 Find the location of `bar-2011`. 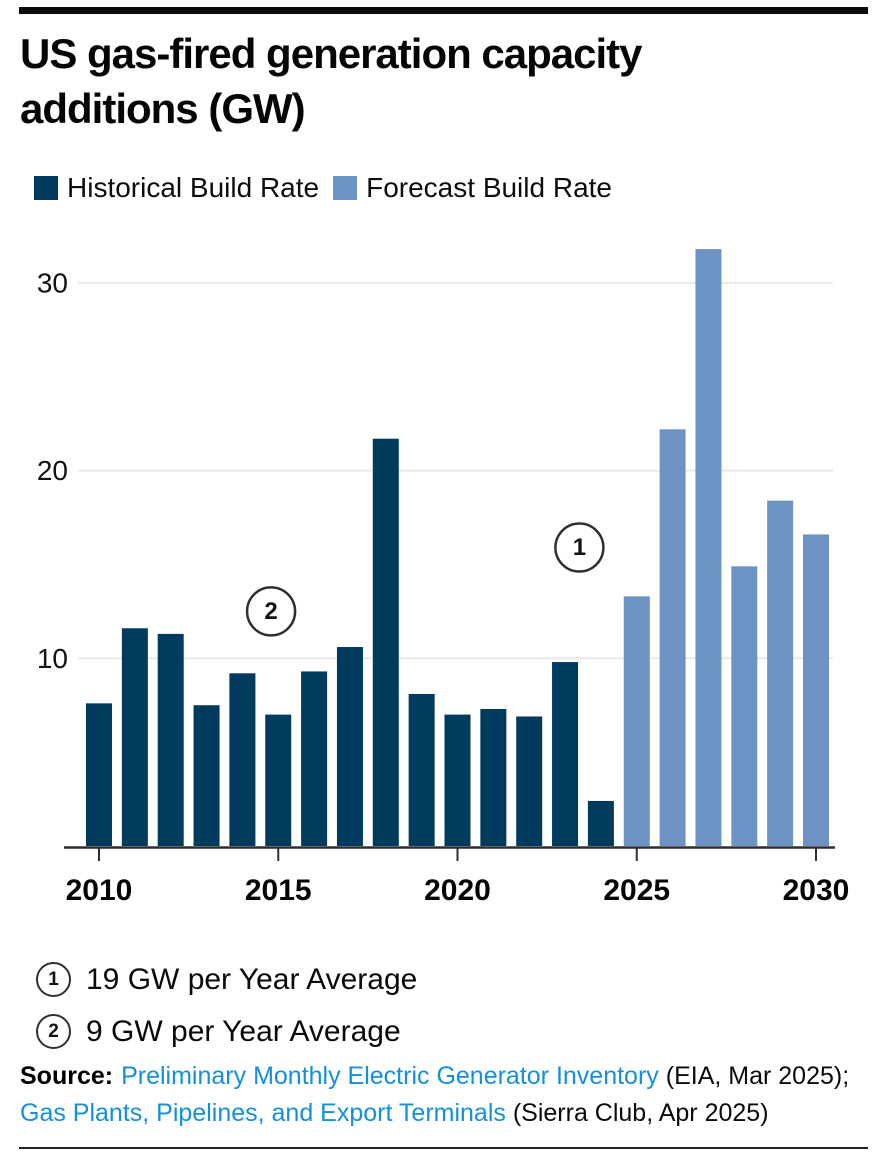

bar-2011 is located at coordinates (134, 737).